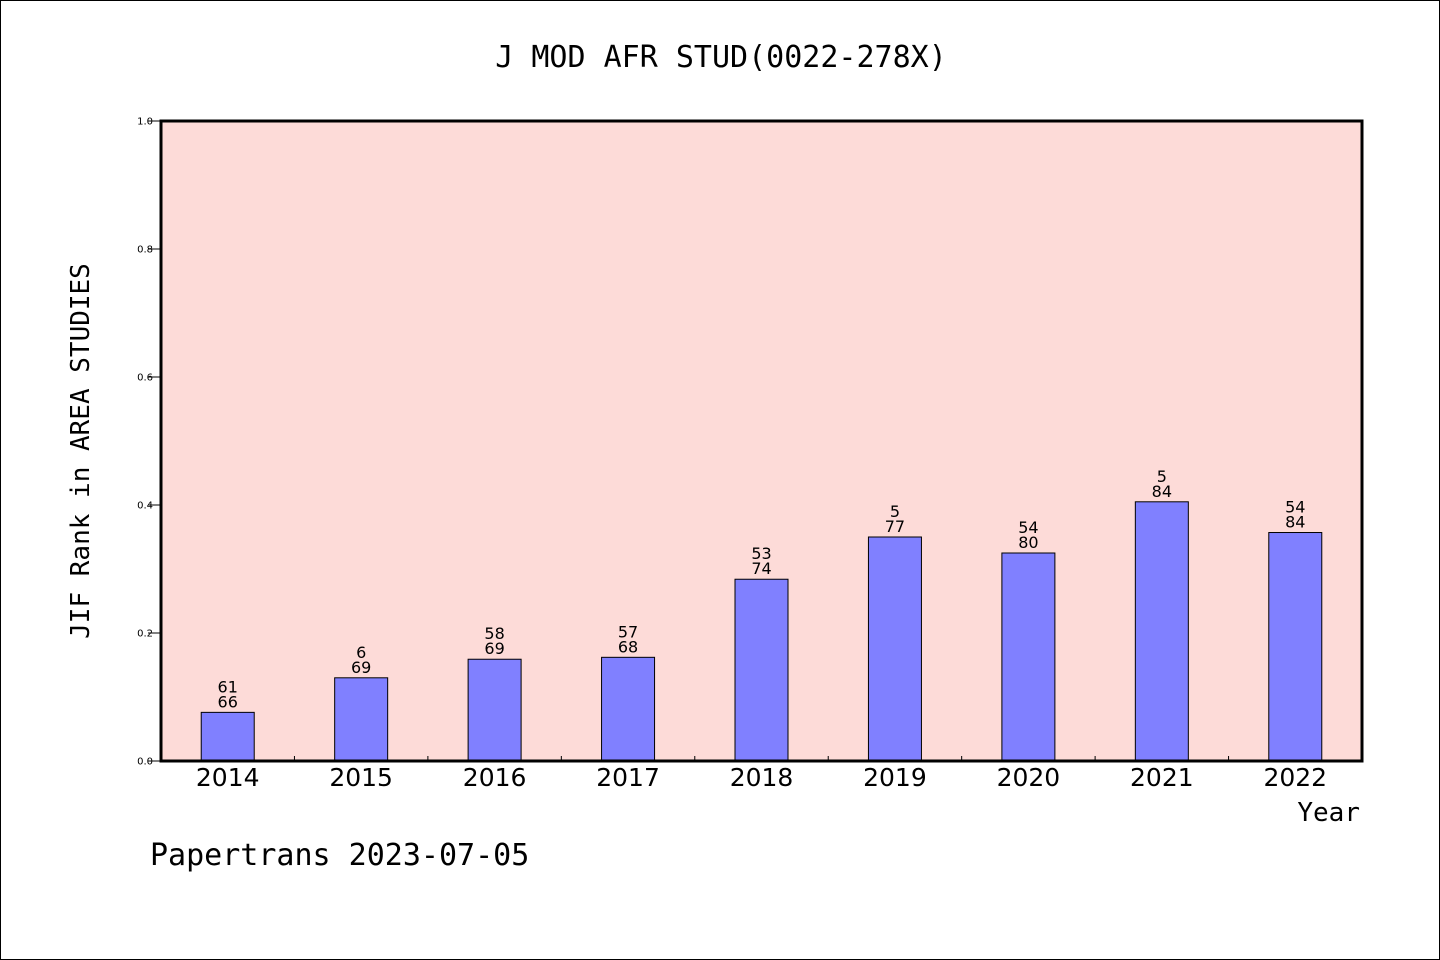 This screenshot has height=960, width=1440. What do you see at coordinates (894, 649) in the screenshot?
I see `bar-2019` at bounding box center [894, 649].